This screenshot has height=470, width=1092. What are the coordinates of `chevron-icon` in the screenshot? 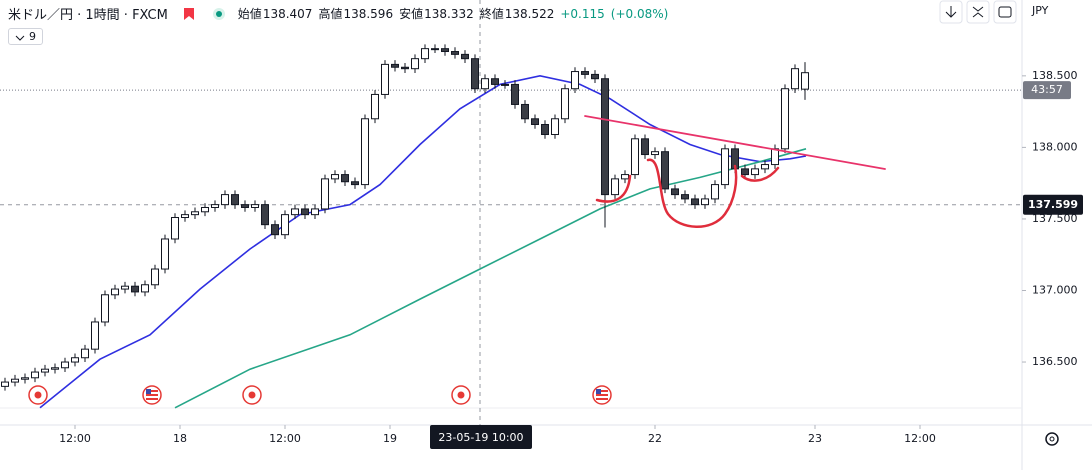 It's located at (20, 38).